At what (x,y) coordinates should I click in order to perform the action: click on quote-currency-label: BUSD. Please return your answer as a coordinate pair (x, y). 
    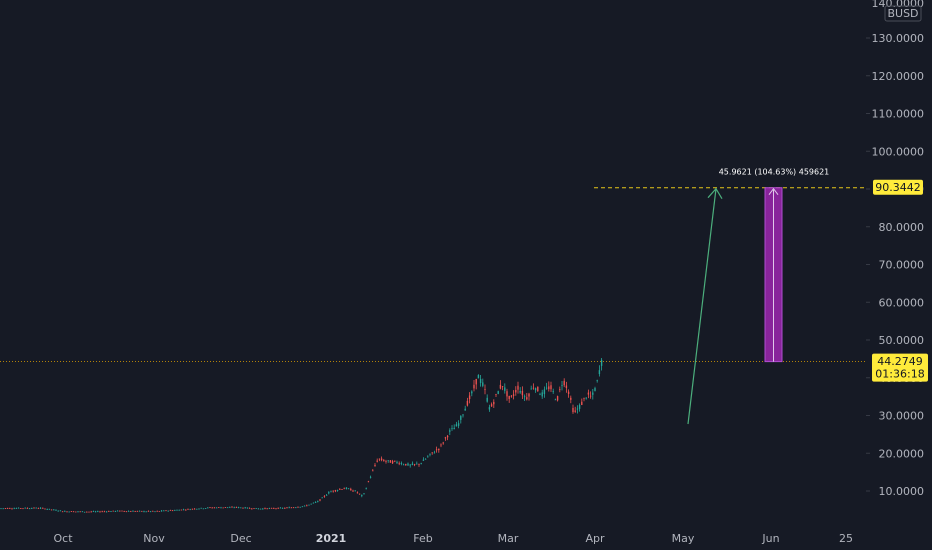
    Looking at the image, I should click on (902, 13).